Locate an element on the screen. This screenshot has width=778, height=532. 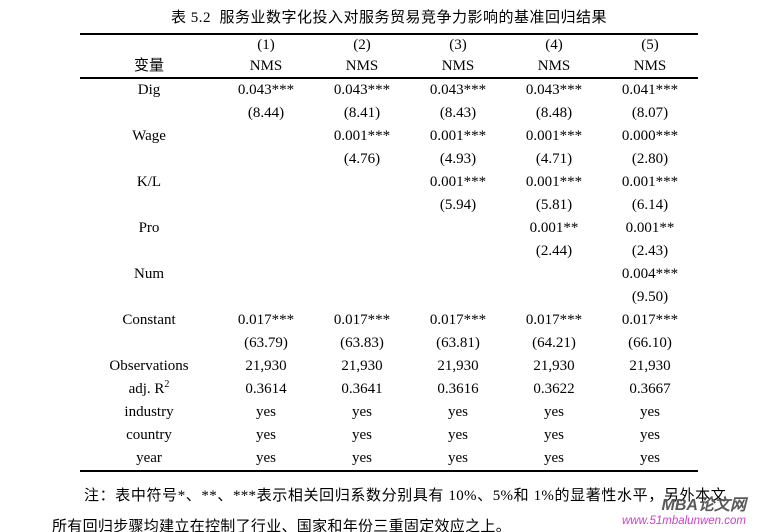
cell-value: (8.07) is located at coordinates (650, 113).